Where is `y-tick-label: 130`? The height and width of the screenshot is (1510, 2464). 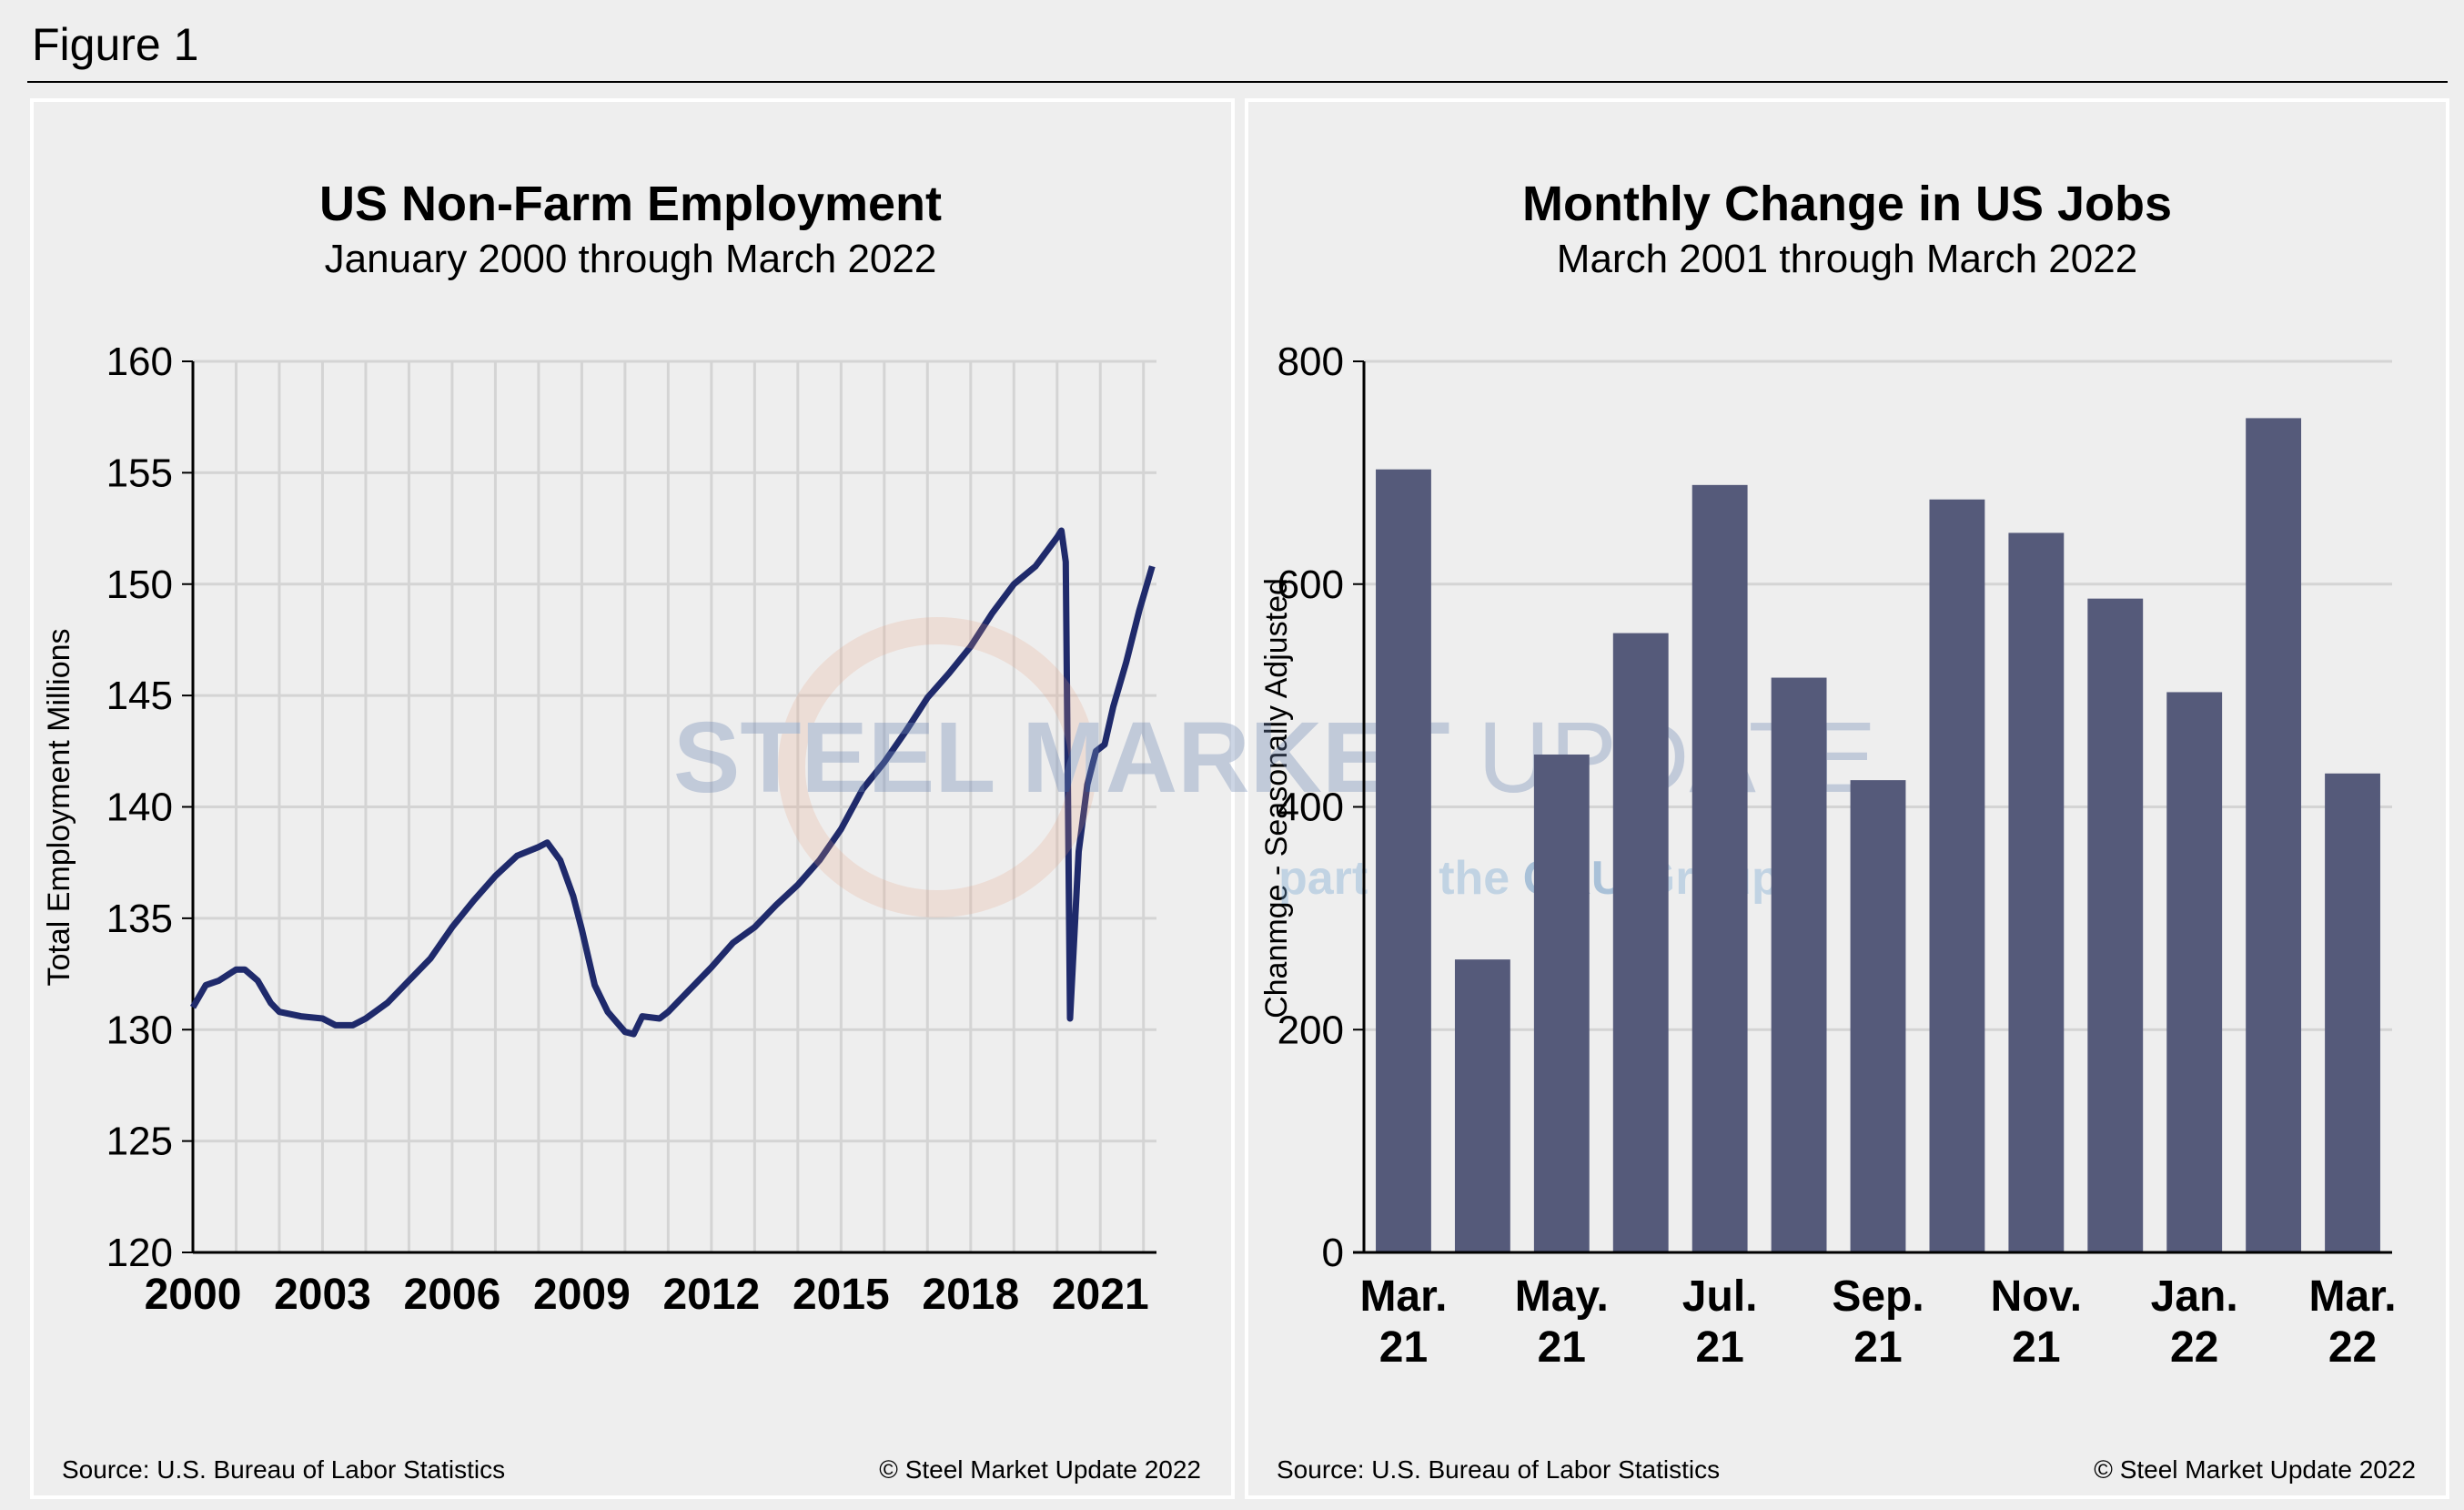 y-tick-label: 130 is located at coordinates (139, 1030).